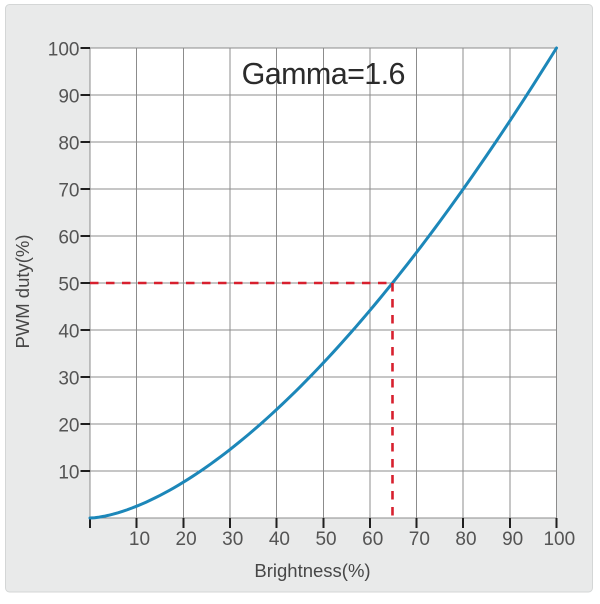 The width and height of the screenshot is (600, 604). Describe the element at coordinates (323, 74) in the screenshot. I see `svg-text: Gamma=1.6` at that location.